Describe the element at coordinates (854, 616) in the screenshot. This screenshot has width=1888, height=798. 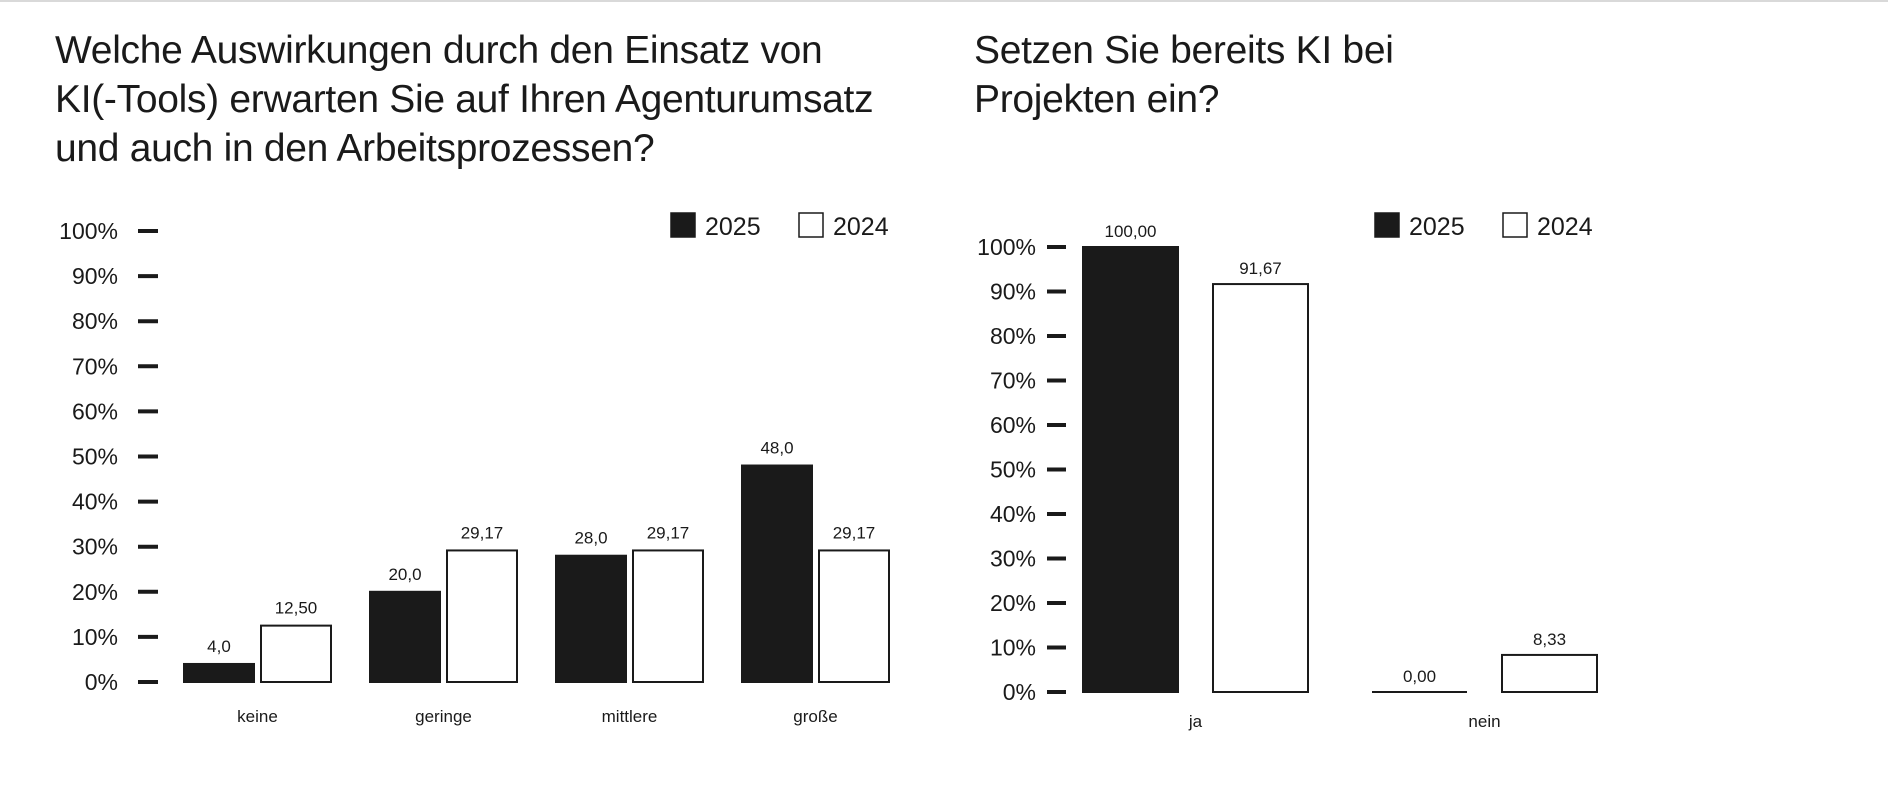
I see `chart1-bar-große-2024` at that location.